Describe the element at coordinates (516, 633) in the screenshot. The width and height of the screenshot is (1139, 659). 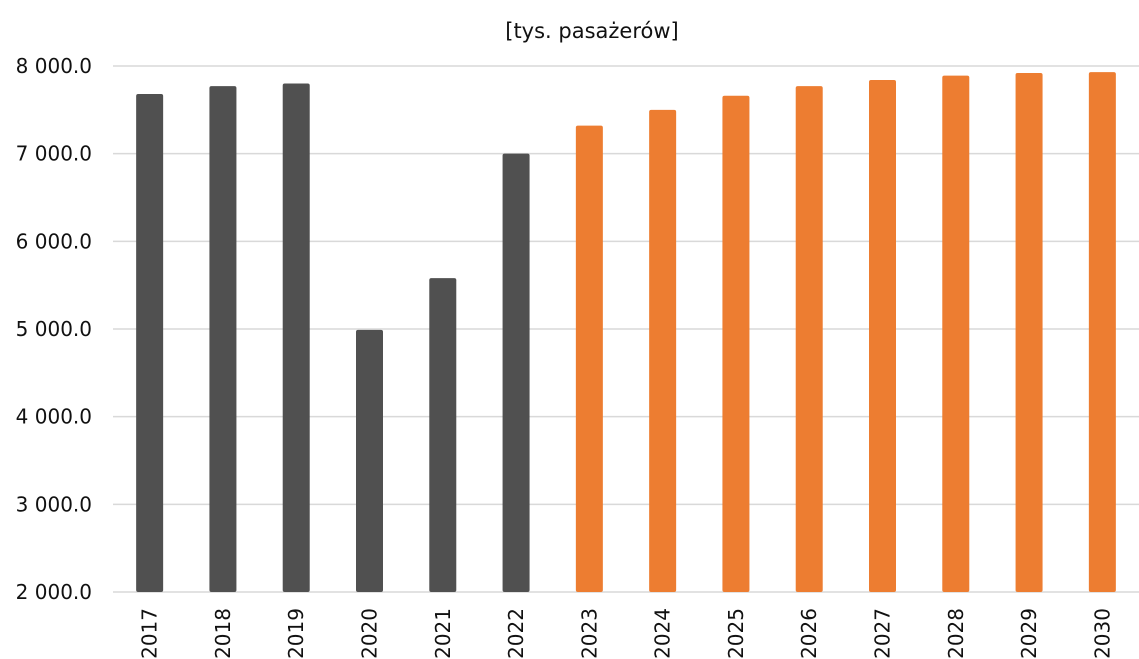
I see `x-tick-label: 2022` at that location.